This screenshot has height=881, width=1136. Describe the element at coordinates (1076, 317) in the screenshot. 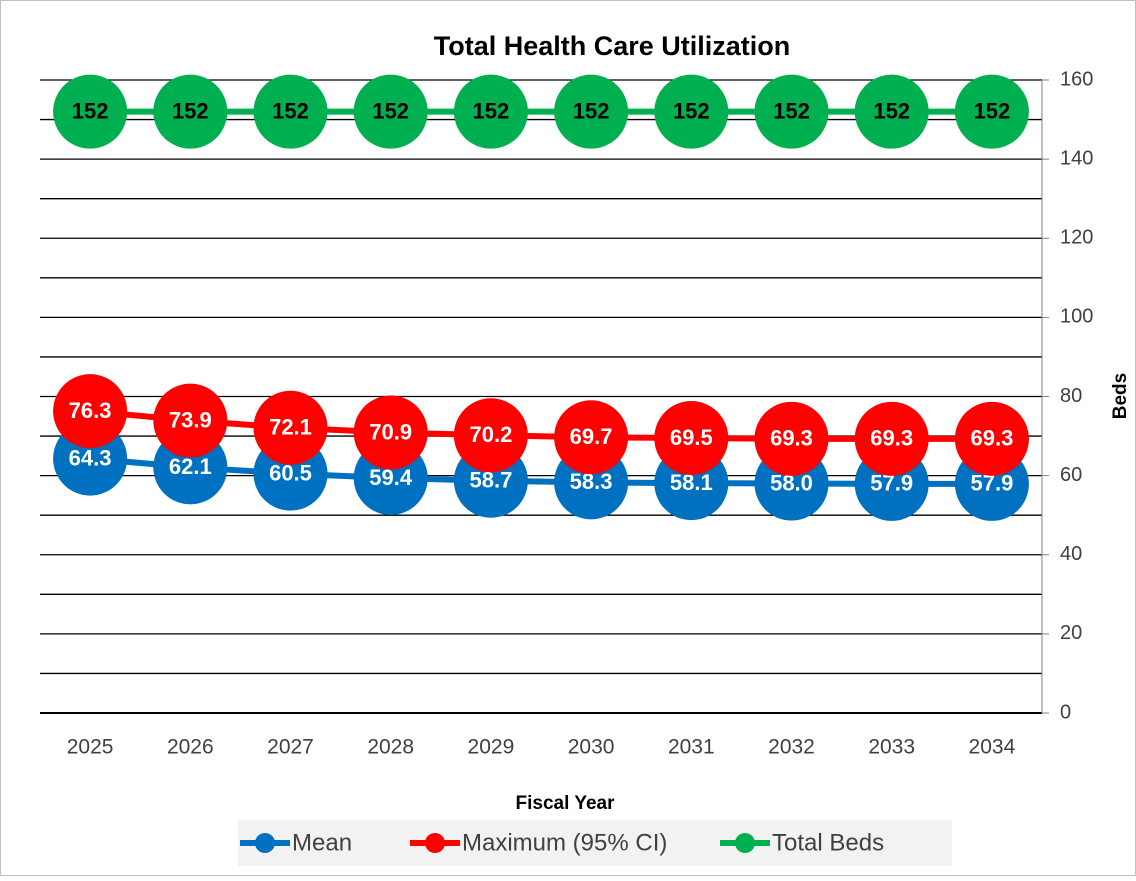

I see `y-tick-label: 100` at that location.